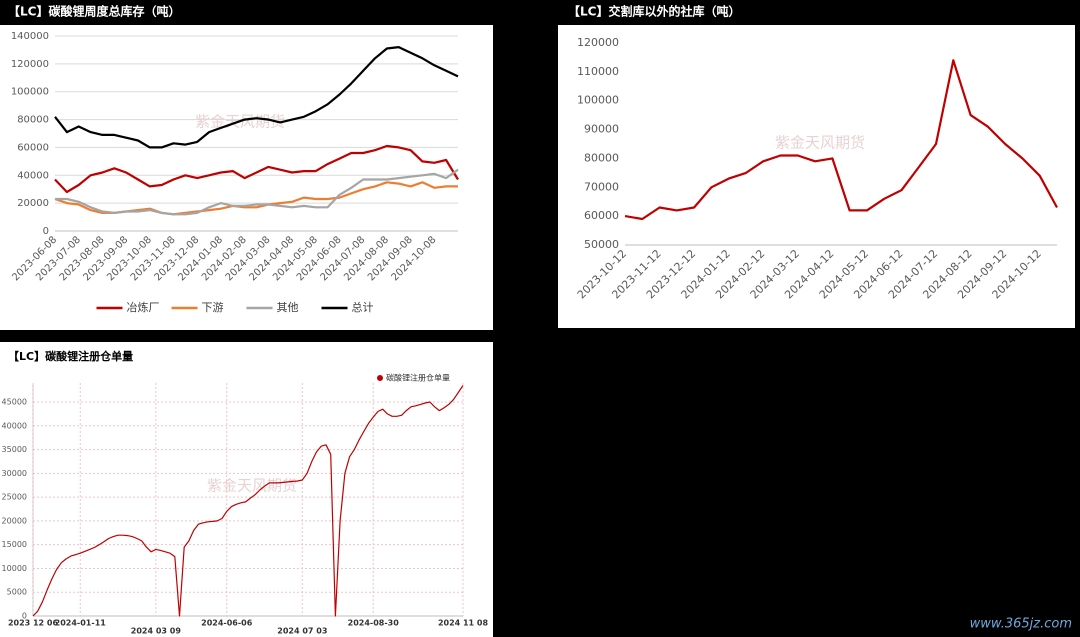  Describe the element at coordinates (302, 631) in the screenshot. I see `x-tick-label: 2024 07 03` at that location.